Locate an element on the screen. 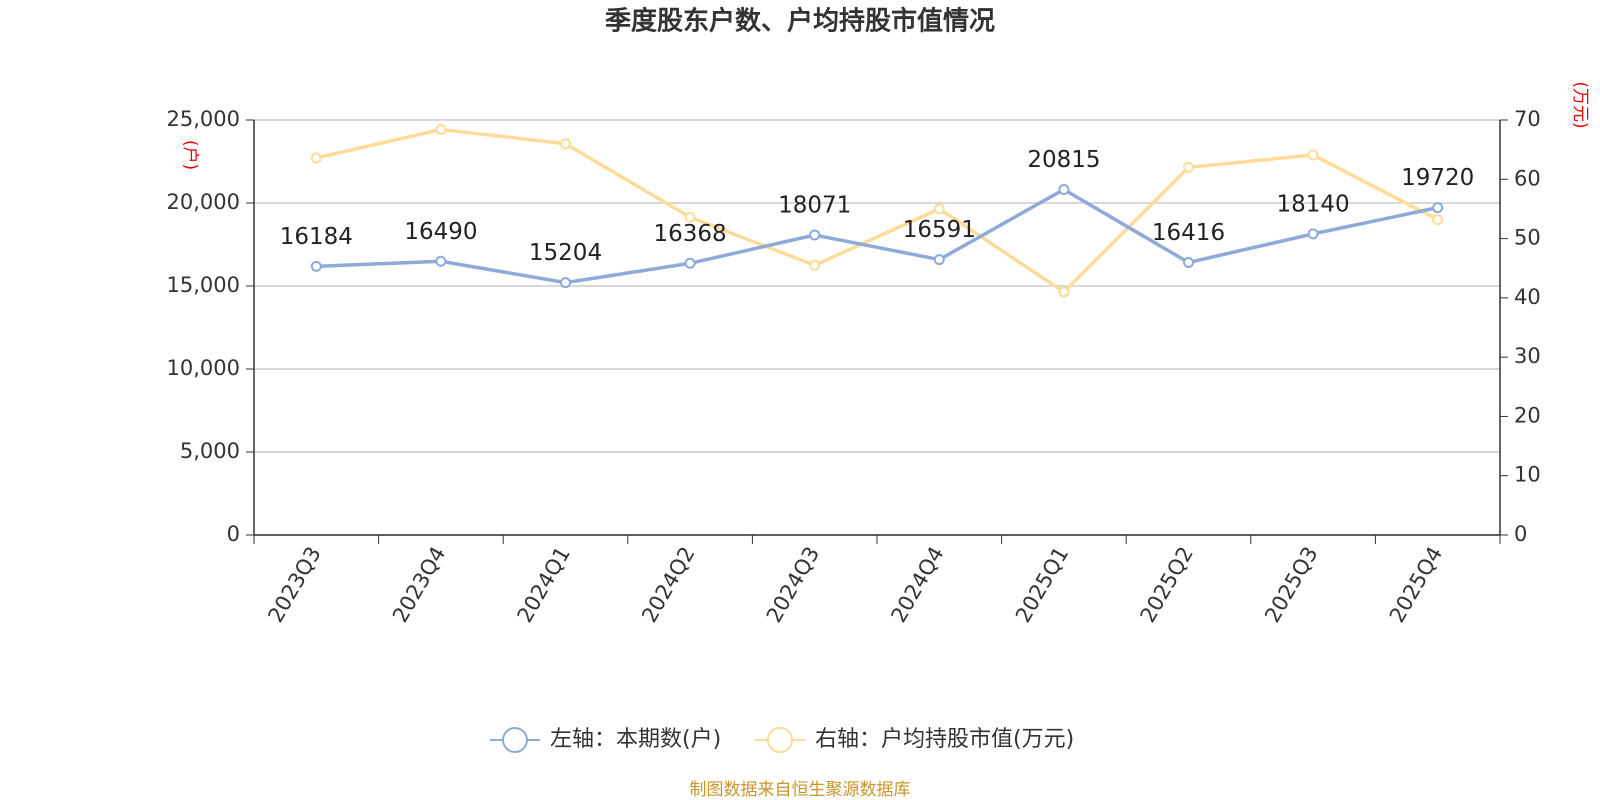  data-label: 16490 is located at coordinates (440, 232).